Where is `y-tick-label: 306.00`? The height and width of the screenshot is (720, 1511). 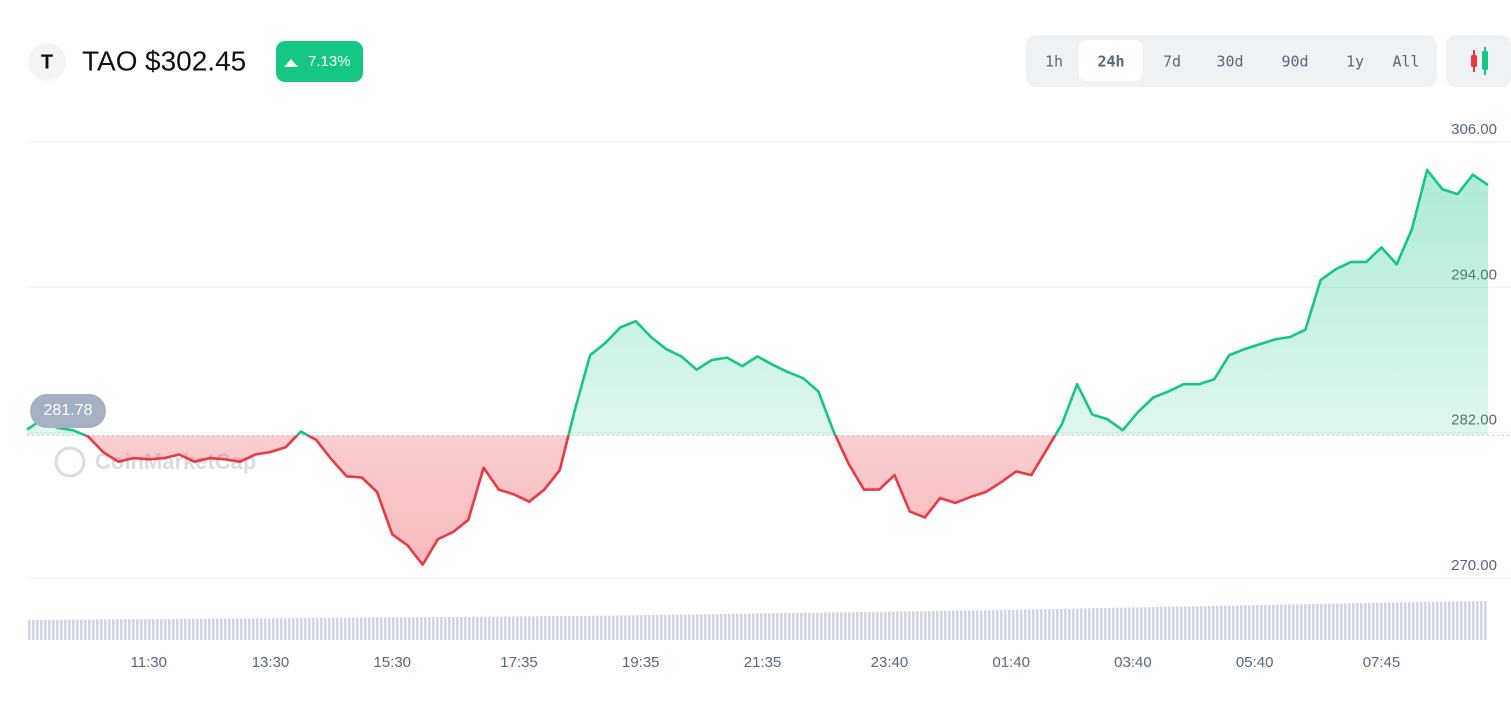 y-tick-label: 306.00 is located at coordinates (1474, 129).